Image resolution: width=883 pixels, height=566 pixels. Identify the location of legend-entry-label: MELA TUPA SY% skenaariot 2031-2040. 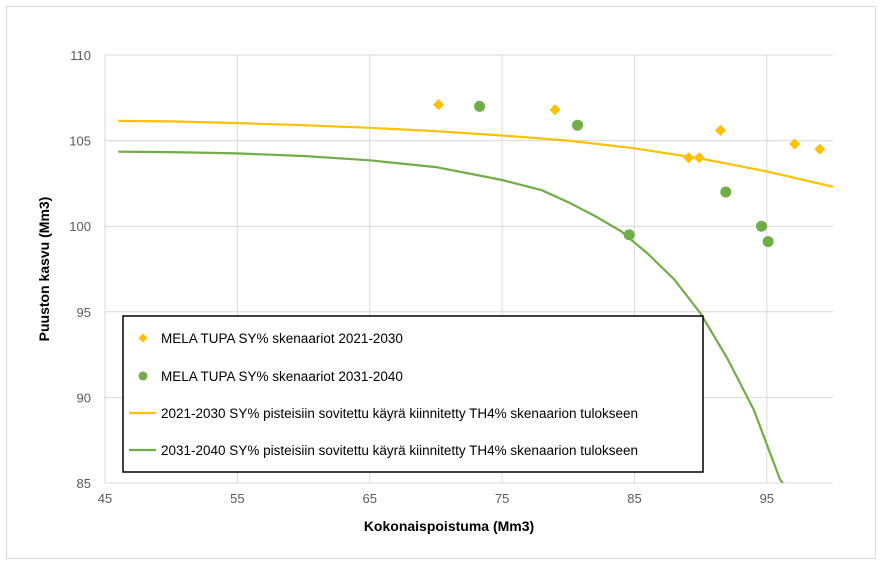
(282, 376).